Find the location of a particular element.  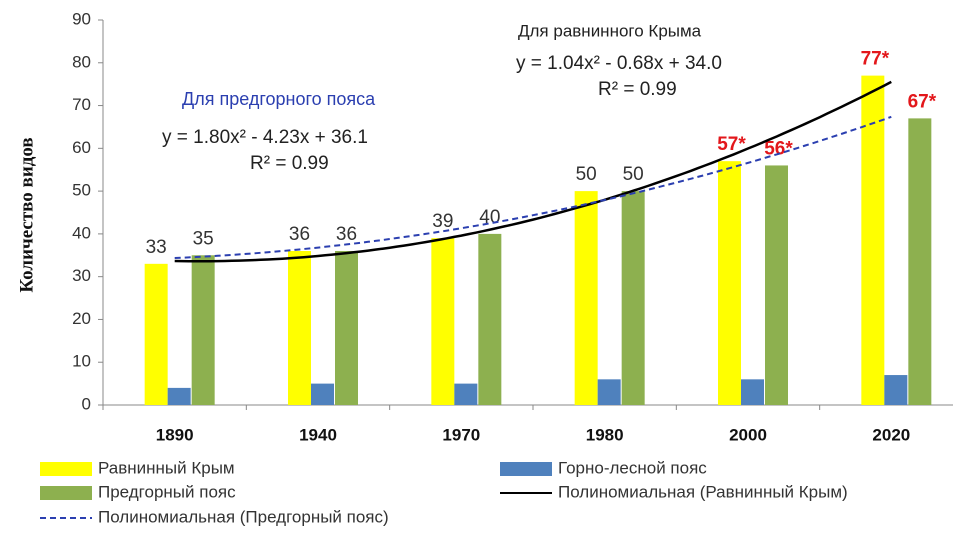

data-label: 77* is located at coordinates (875, 59).